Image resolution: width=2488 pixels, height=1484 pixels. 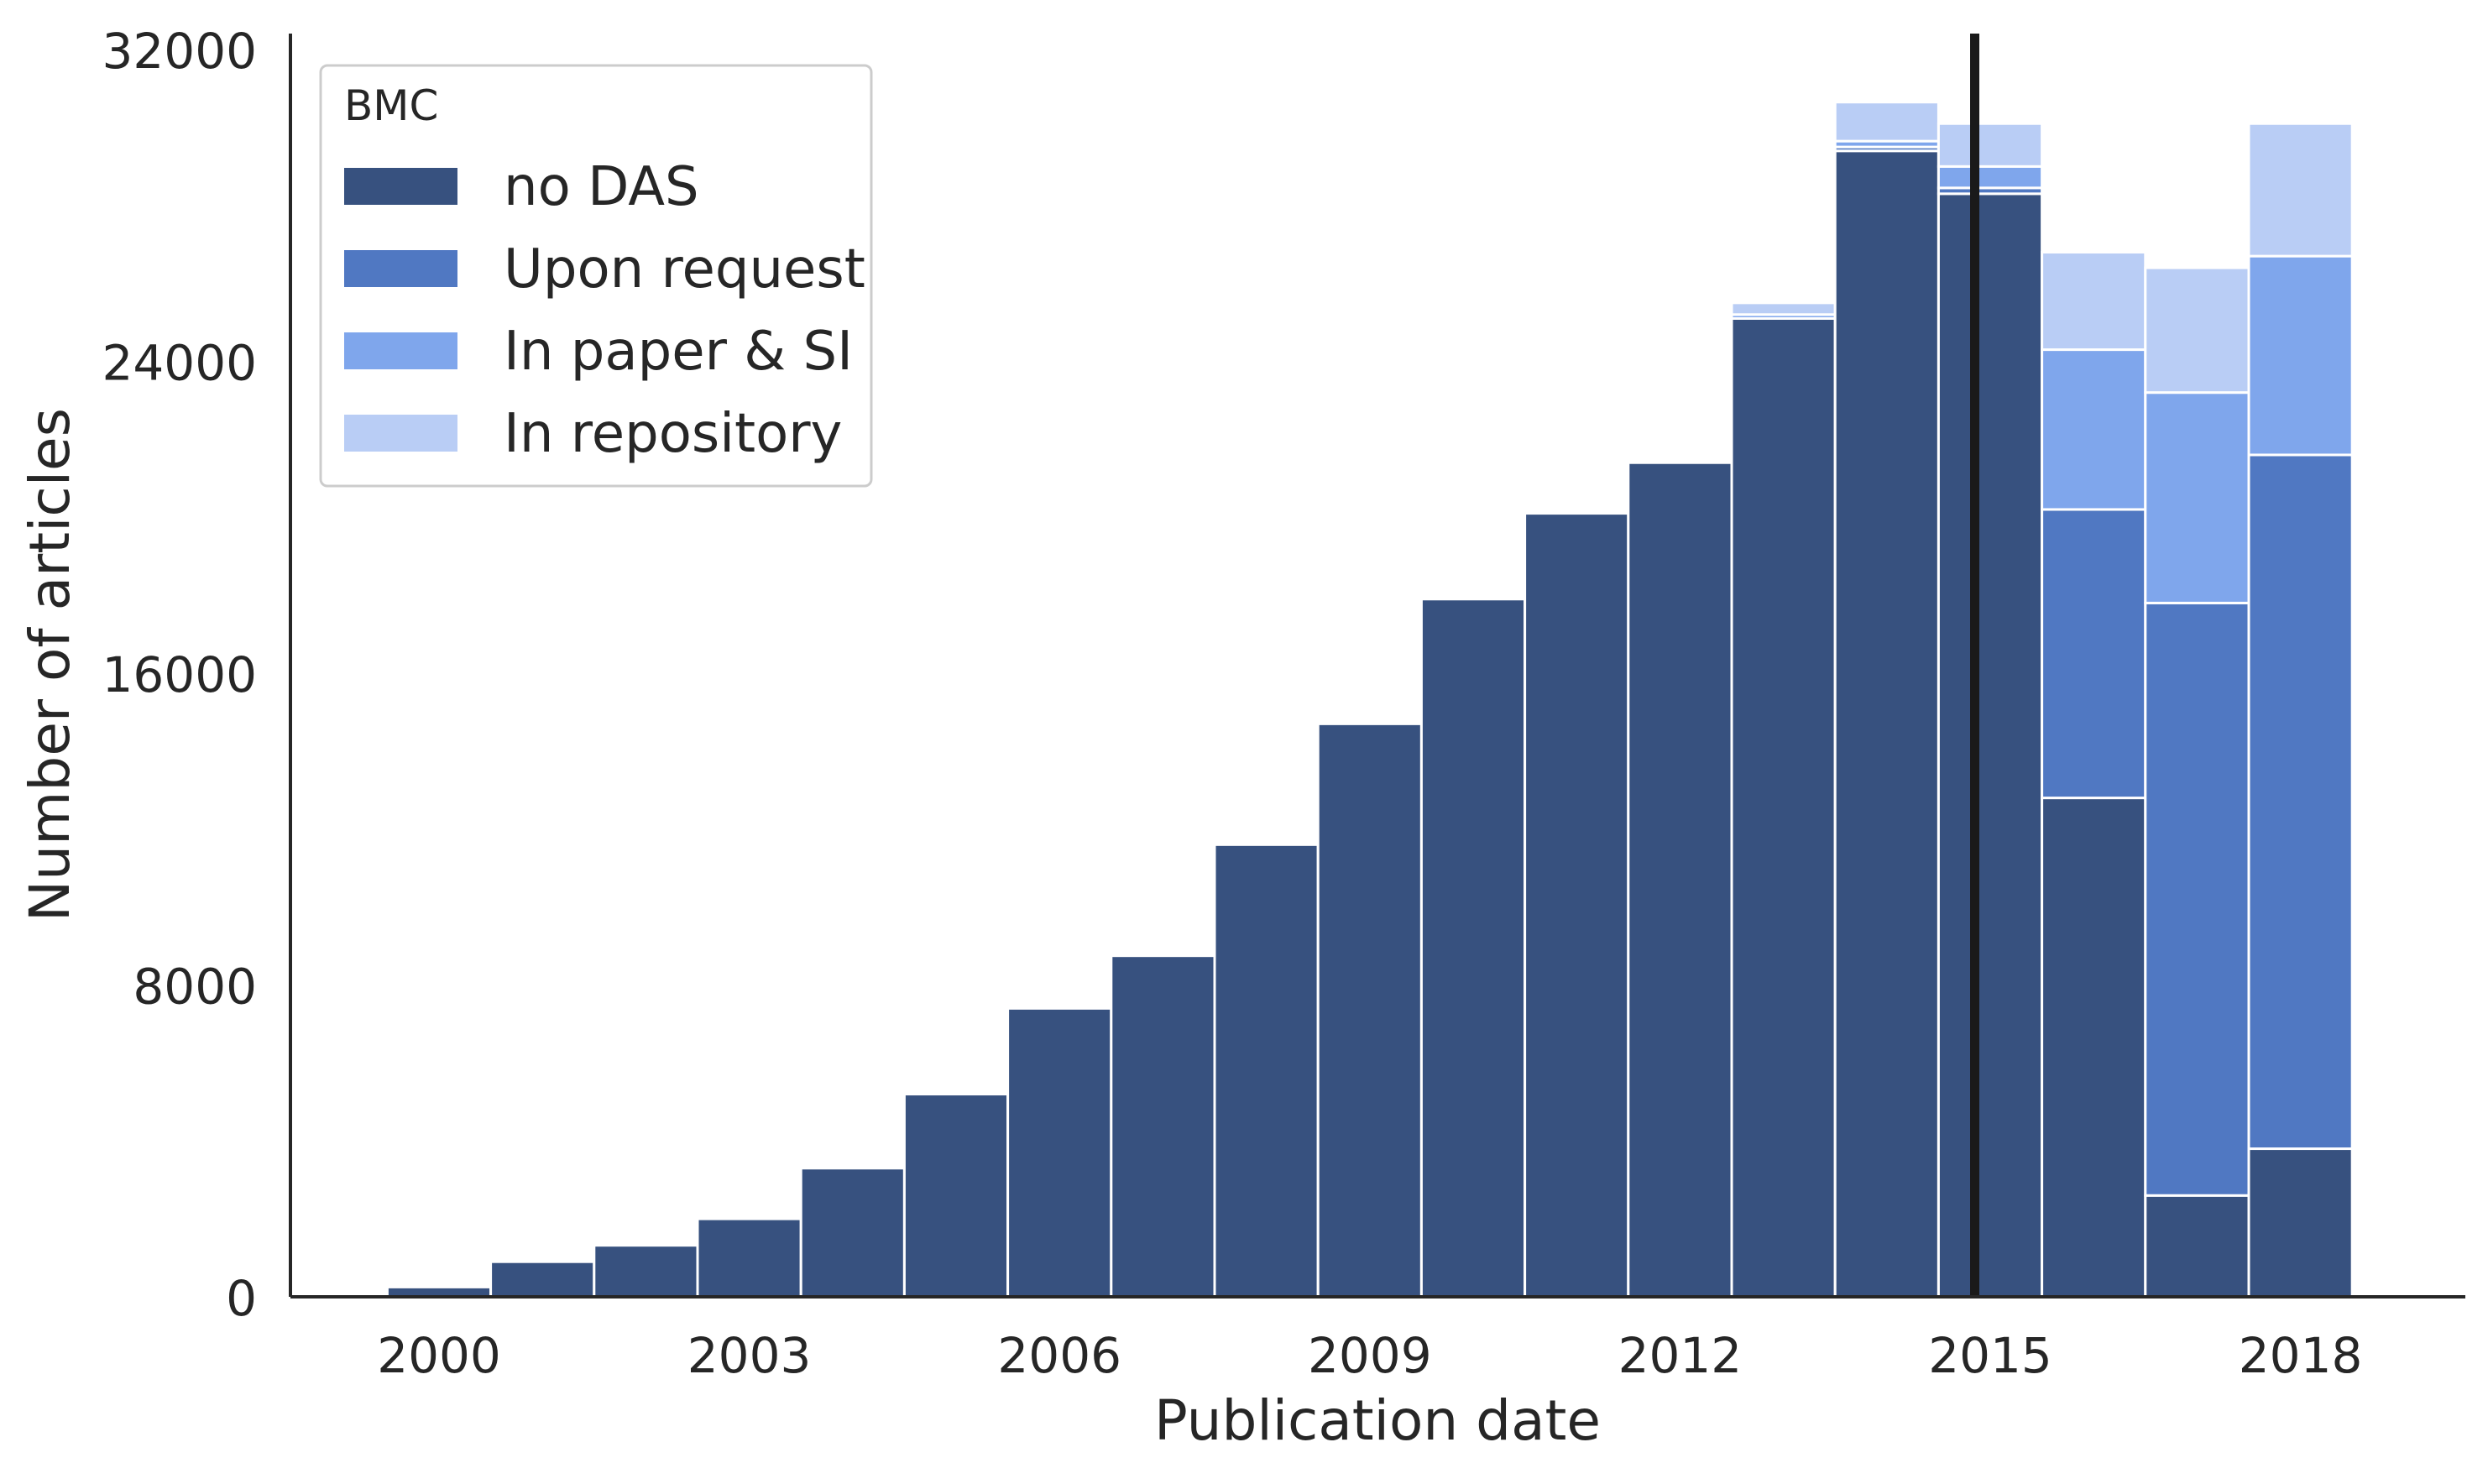 What do you see at coordinates (673, 434) in the screenshot?
I see `legend-label: In repository` at bounding box center [673, 434].